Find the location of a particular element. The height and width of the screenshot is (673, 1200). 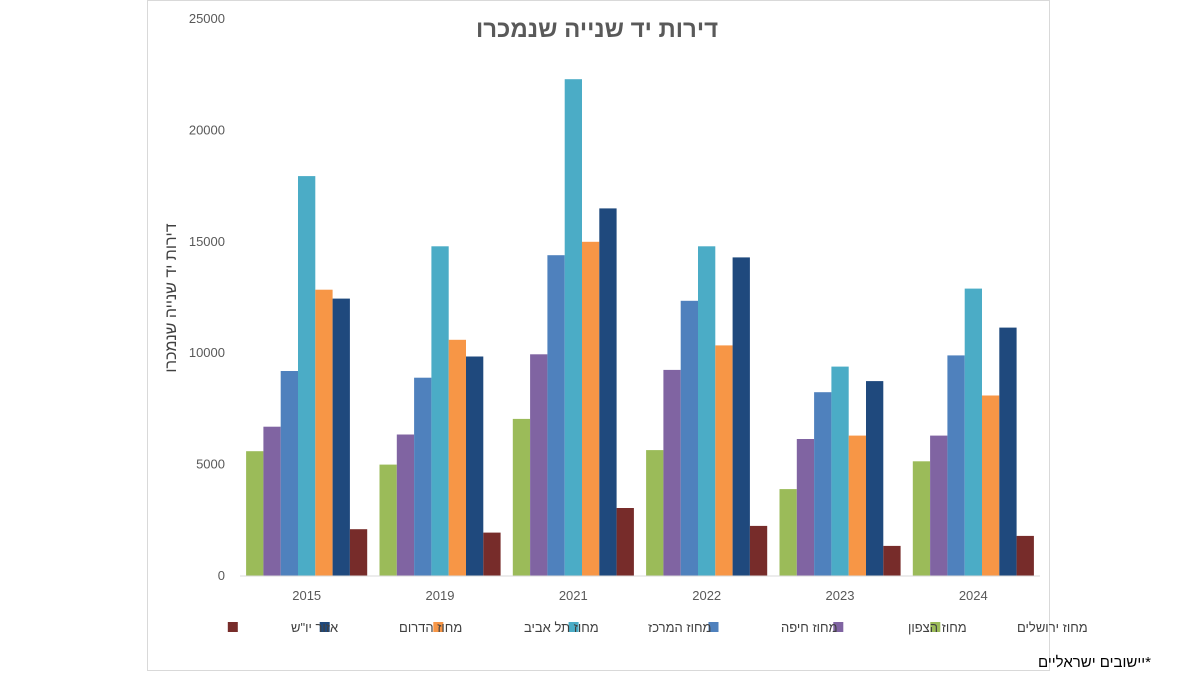

y-tick-label: 15000 is located at coordinates (207, 241).